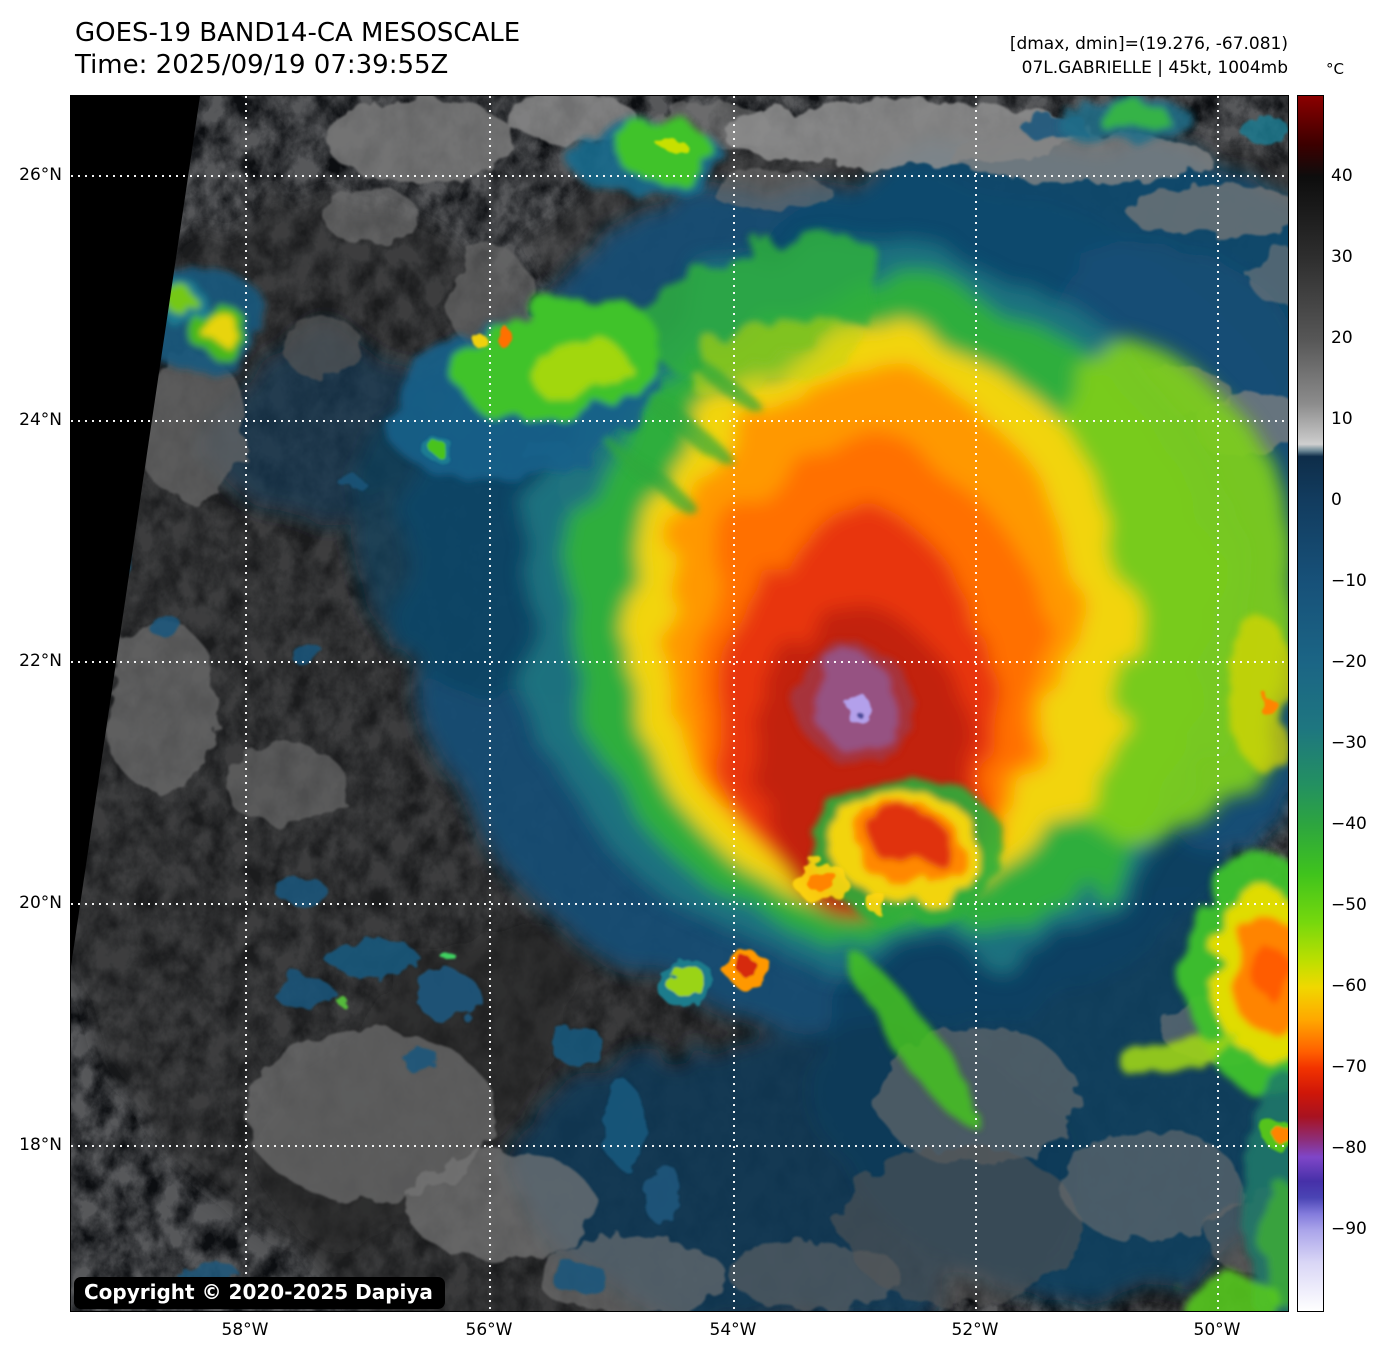 This screenshot has width=1390, height=1359. What do you see at coordinates (1217, 1330) in the screenshot?
I see `lon-axis-label: 50°W` at bounding box center [1217, 1330].